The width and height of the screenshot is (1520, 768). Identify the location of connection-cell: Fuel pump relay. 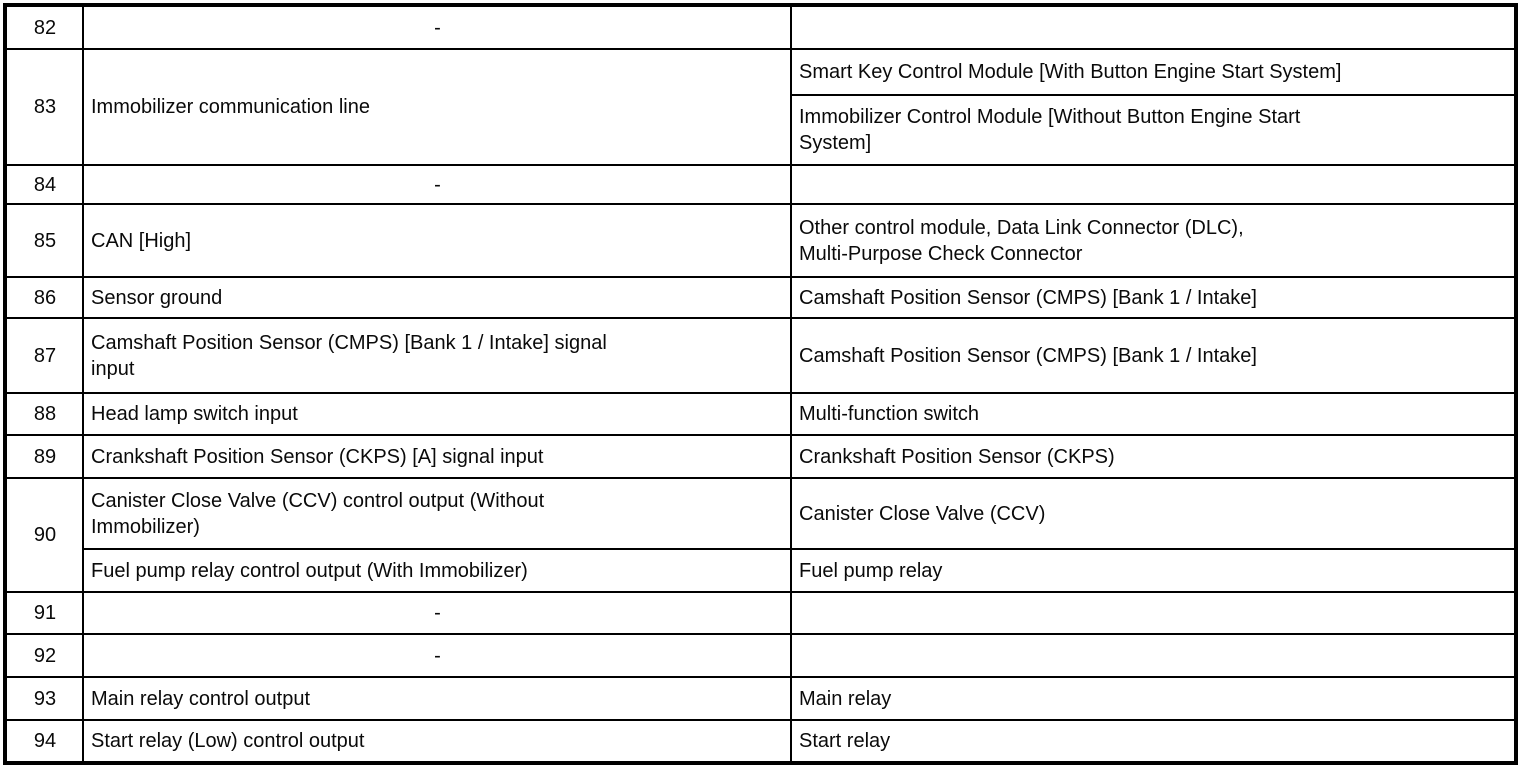
(1153, 570).